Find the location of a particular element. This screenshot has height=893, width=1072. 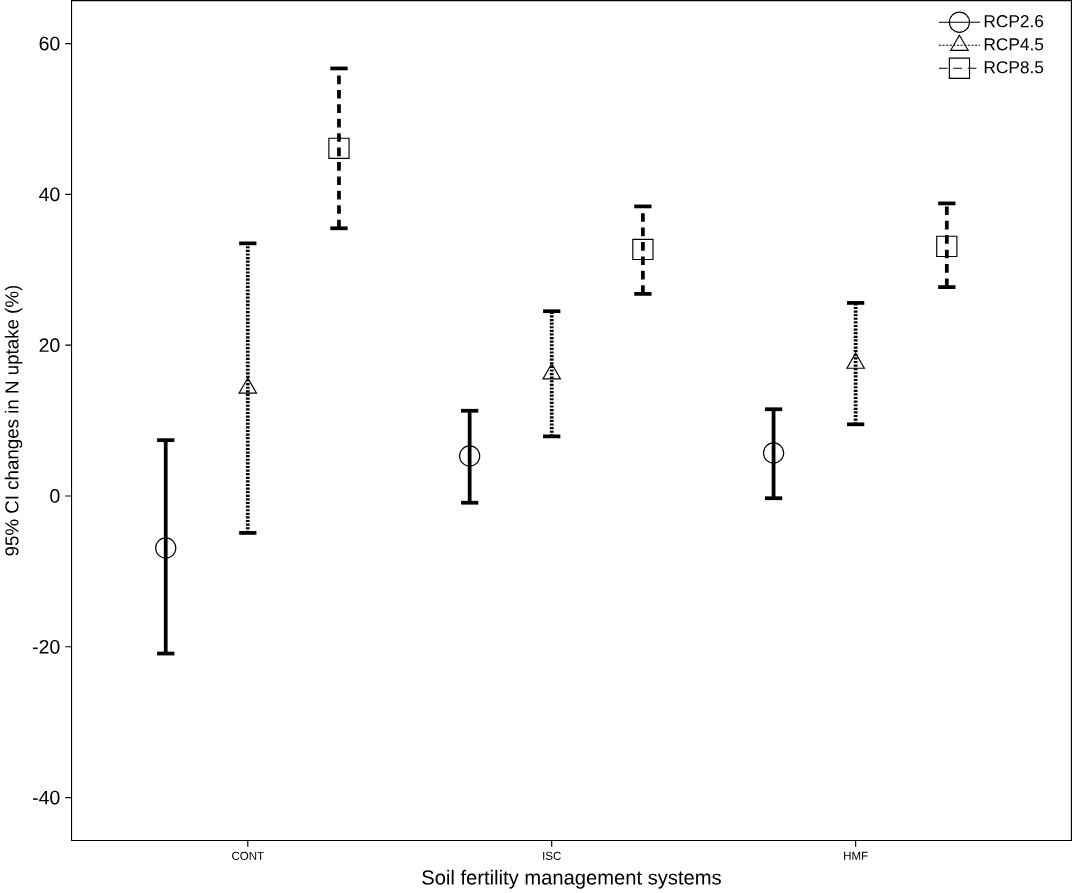

x-tick-label: CONT is located at coordinates (248, 855).